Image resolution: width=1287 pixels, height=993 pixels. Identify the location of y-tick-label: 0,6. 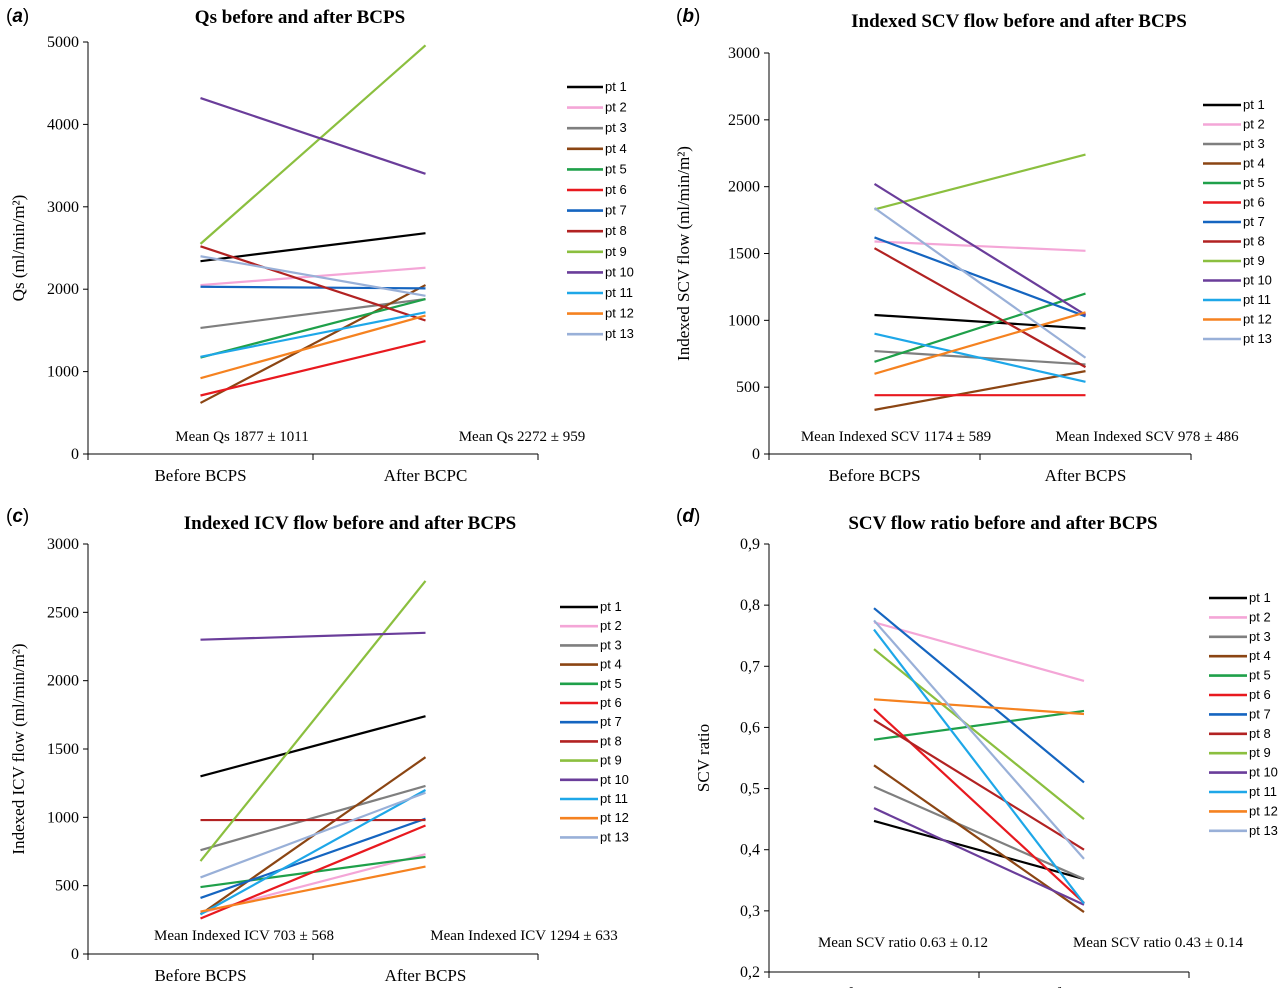
(750, 727).